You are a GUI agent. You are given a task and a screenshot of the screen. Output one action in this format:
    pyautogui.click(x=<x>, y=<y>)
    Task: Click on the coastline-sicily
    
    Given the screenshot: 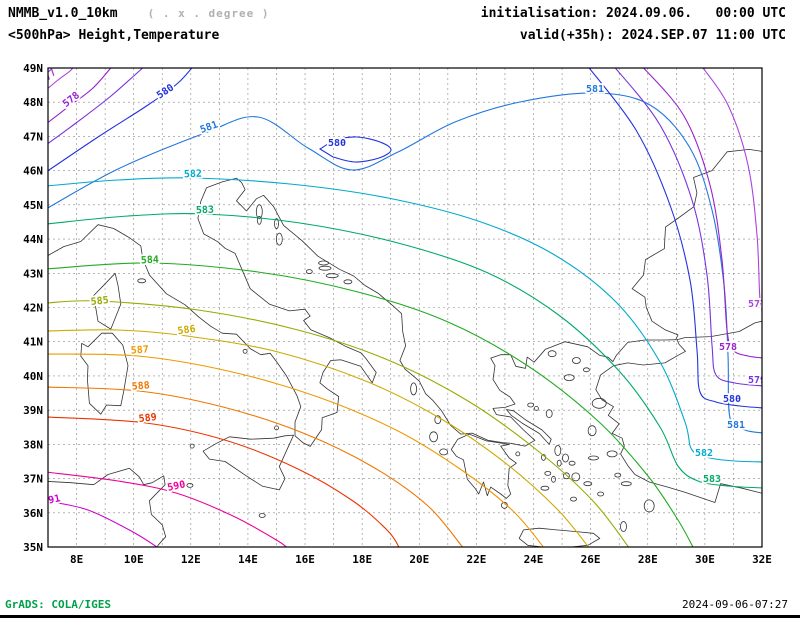 What is the action you would take?
    pyautogui.click(x=248, y=462)
    